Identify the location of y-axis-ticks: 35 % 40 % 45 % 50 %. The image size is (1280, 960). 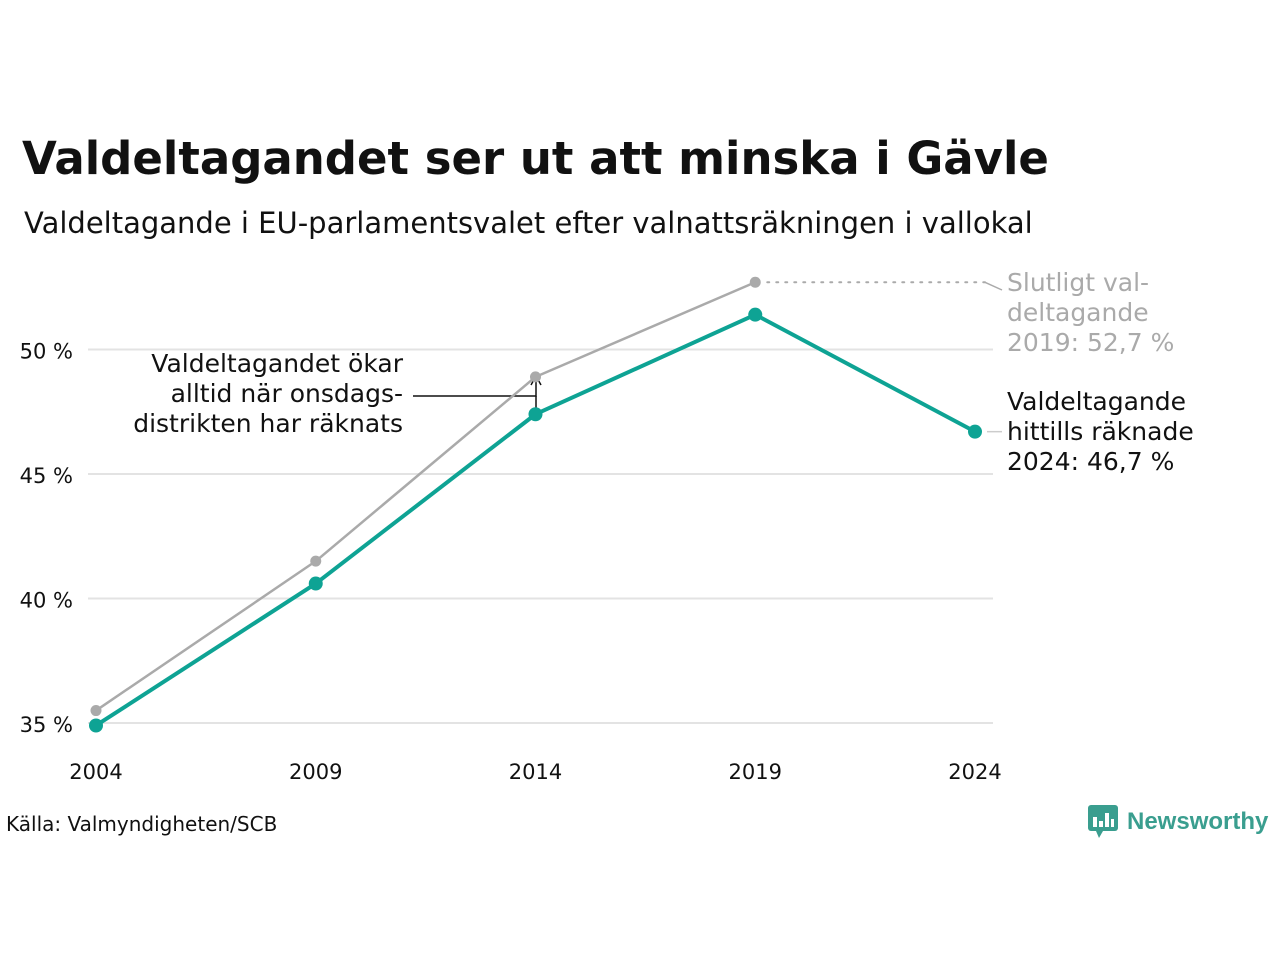
(46, 539).